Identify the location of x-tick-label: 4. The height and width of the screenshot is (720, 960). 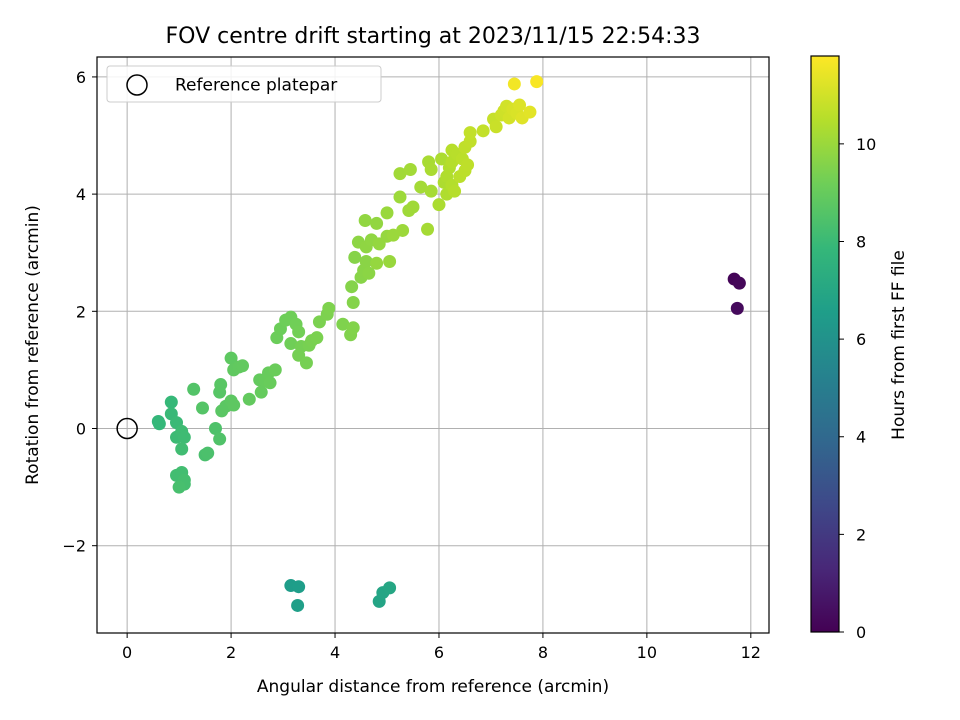
(335, 652).